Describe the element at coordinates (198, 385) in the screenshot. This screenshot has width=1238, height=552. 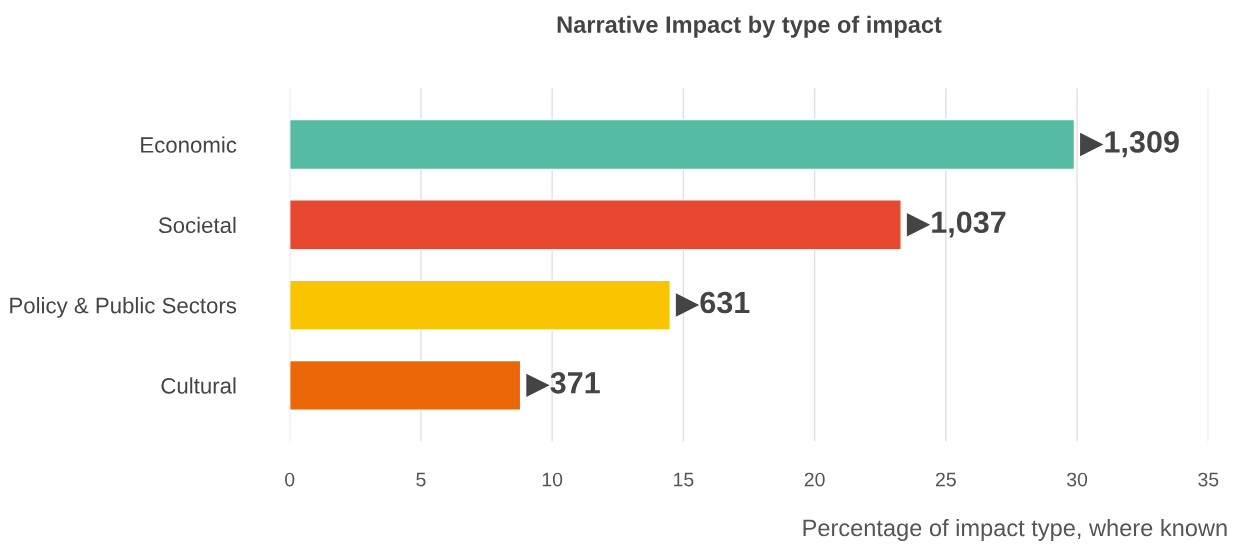
I see `y-tick-label: Cultural` at that location.